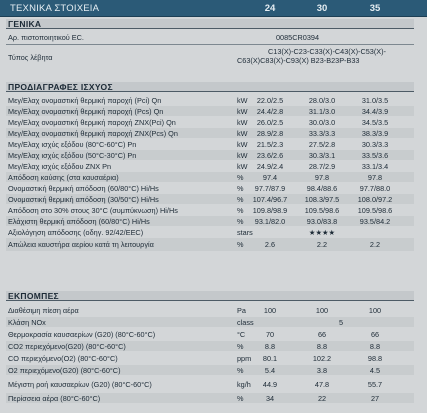  What do you see at coordinates (375, 210) in the screenshot?
I see `value-35: 109.5/98.6` at bounding box center [375, 210].